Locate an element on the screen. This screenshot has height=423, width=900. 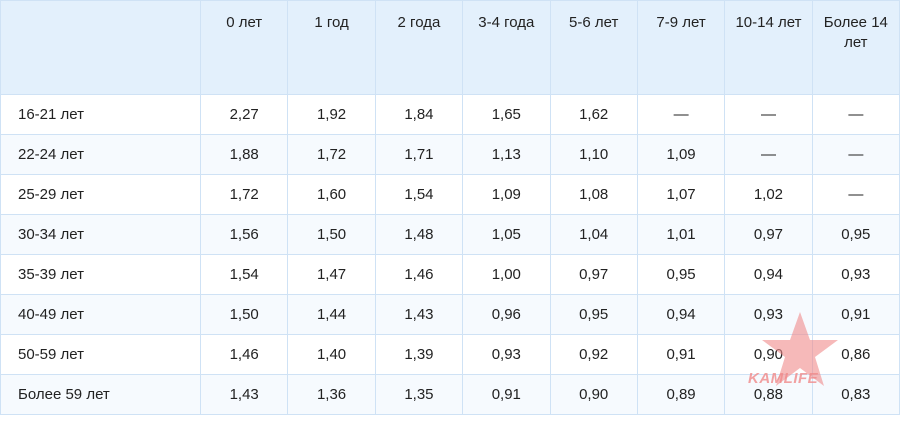
table-row: 22-24 лет 1,88 1,72 1,71 1,13 1,10 1,09— — is located at coordinates (450, 154).